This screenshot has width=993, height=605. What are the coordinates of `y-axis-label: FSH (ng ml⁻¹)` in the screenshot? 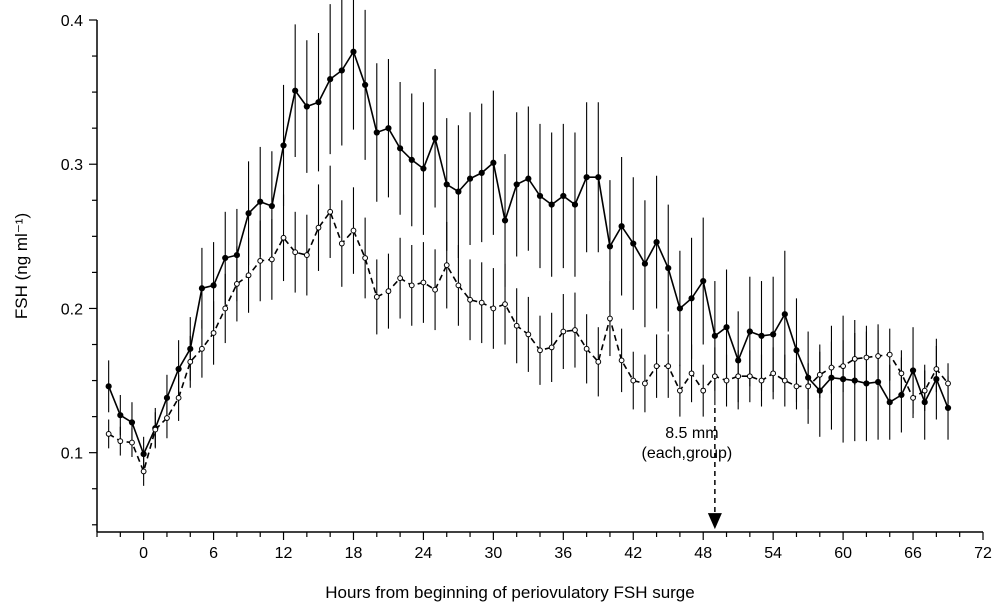 It's located at (21, 266).